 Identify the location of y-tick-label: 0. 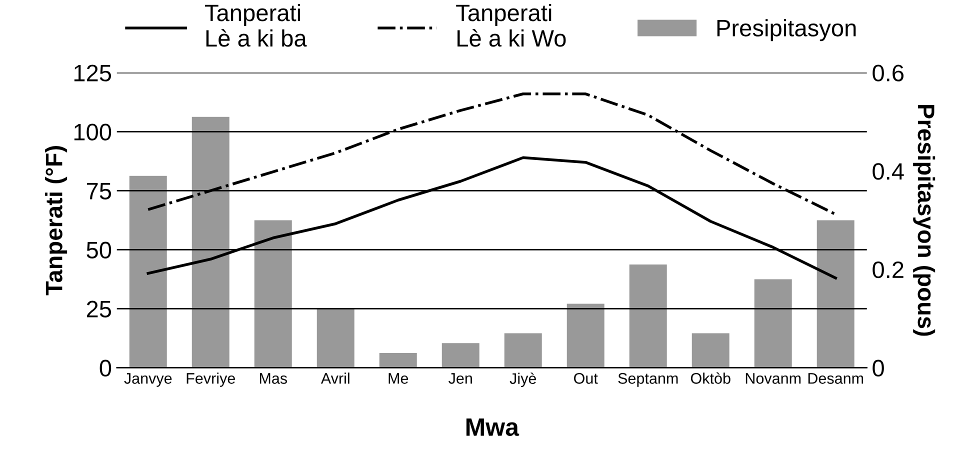
(106, 368).